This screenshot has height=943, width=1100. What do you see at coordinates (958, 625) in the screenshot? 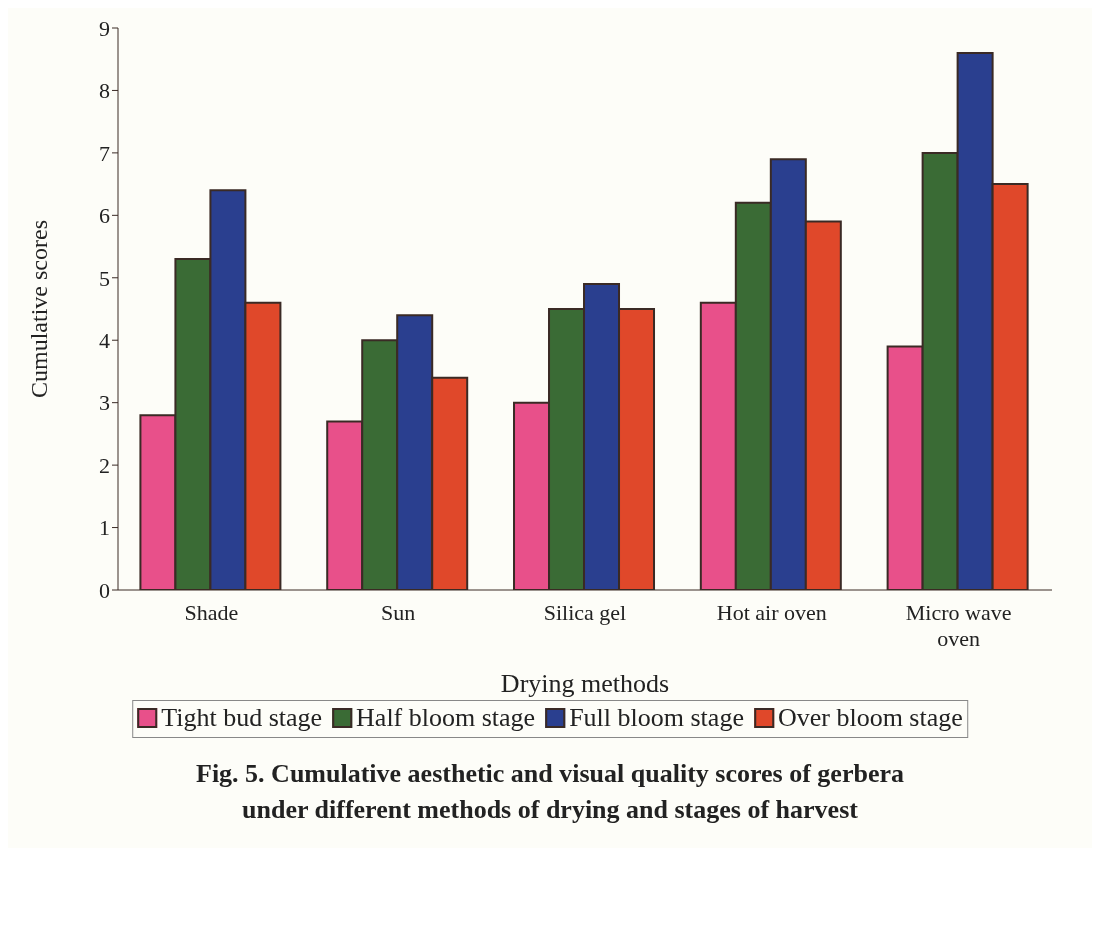
I see `x-tick-label: Micro wave oven` at bounding box center [958, 625].